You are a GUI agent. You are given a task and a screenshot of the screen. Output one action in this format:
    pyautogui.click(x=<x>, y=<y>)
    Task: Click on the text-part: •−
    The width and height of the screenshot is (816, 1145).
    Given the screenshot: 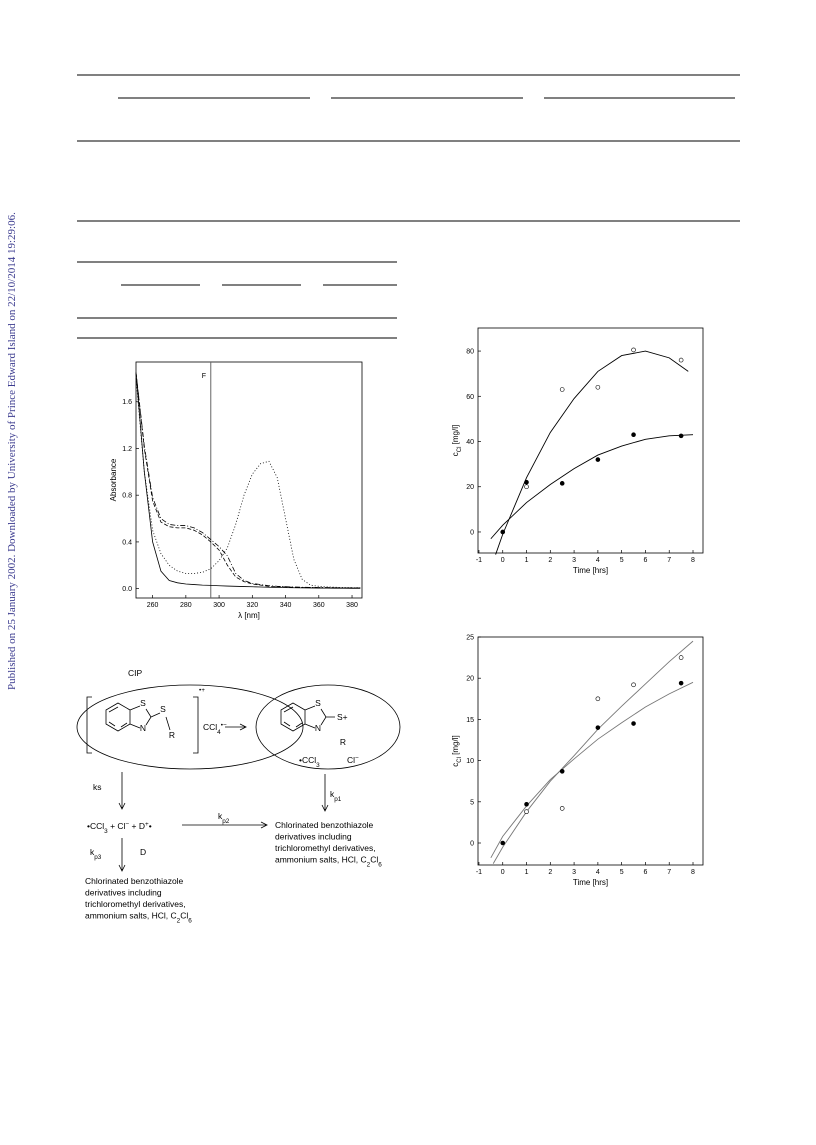 What is the action you would take?
    pyautogui.click(x=224, y=725)
    